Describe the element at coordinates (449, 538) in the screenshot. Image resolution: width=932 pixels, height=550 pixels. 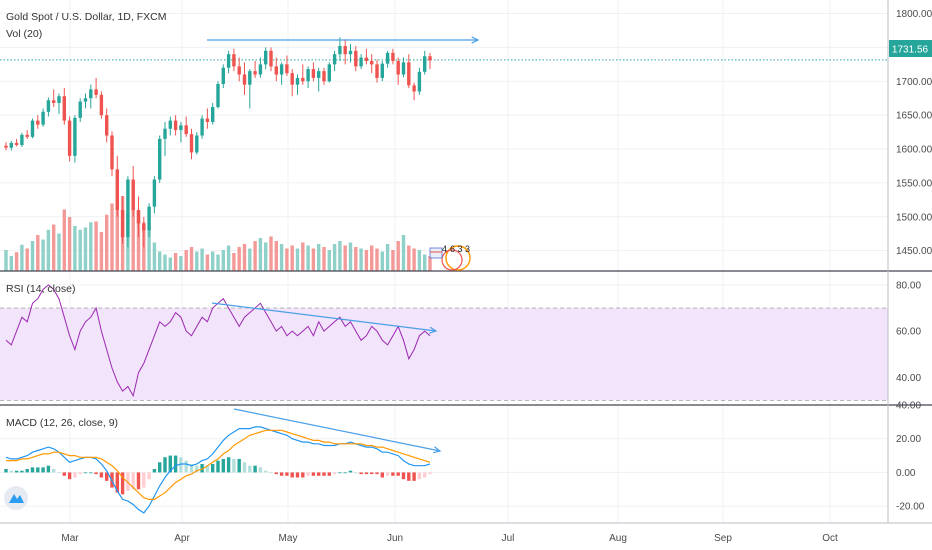
I see `time-axis: Mar Apr May Jun Jul Aug Sep Oct` at that location.